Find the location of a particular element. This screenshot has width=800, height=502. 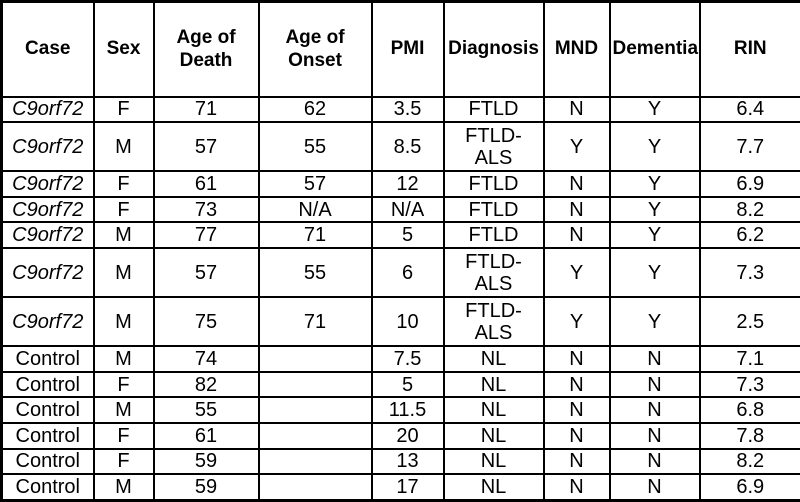

cell-pmi: 5 is located at coordinates (407, 384).